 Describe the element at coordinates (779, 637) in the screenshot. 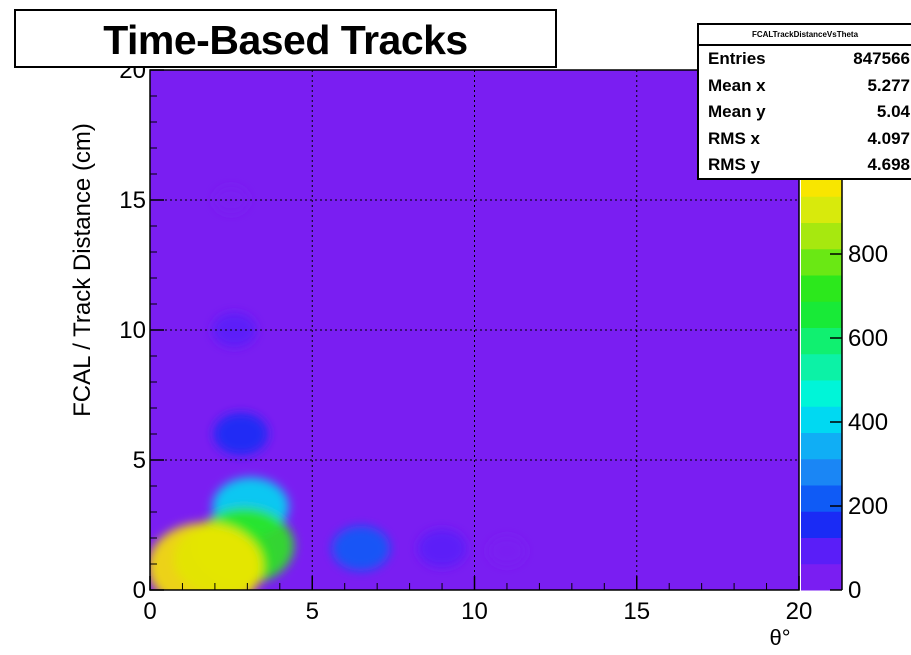

I see `x-axis-label: θ°` at that location.